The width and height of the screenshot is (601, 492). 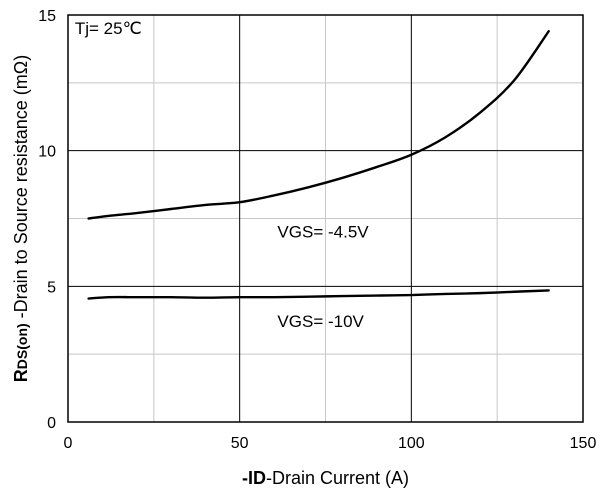 What do you see at coordinates (411, 443) in the screenshot?
I see `x-tick-label: 100` at bounding box center [411, 443].